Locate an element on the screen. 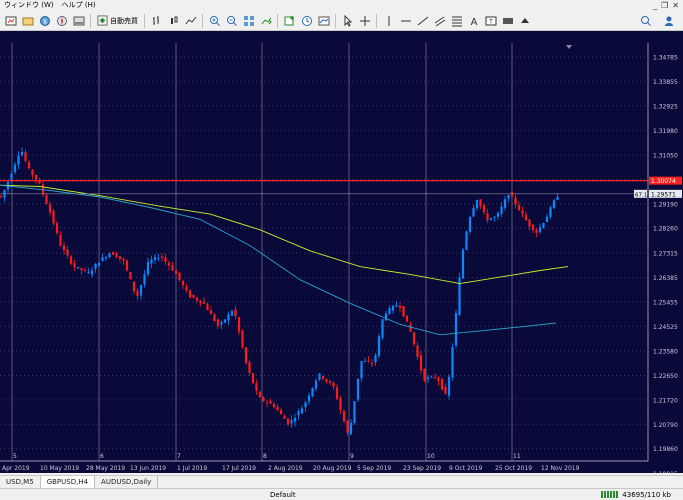  connection-bars-icon is located at coordinates (610, 494).